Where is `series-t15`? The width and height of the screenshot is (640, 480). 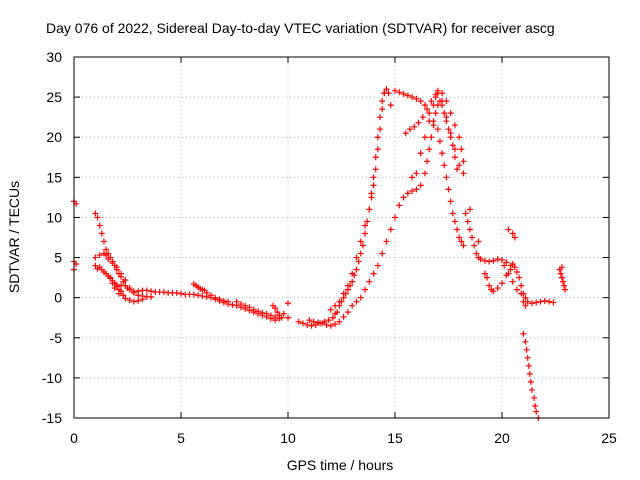 series-t15 is located at coordinates (438, 135).